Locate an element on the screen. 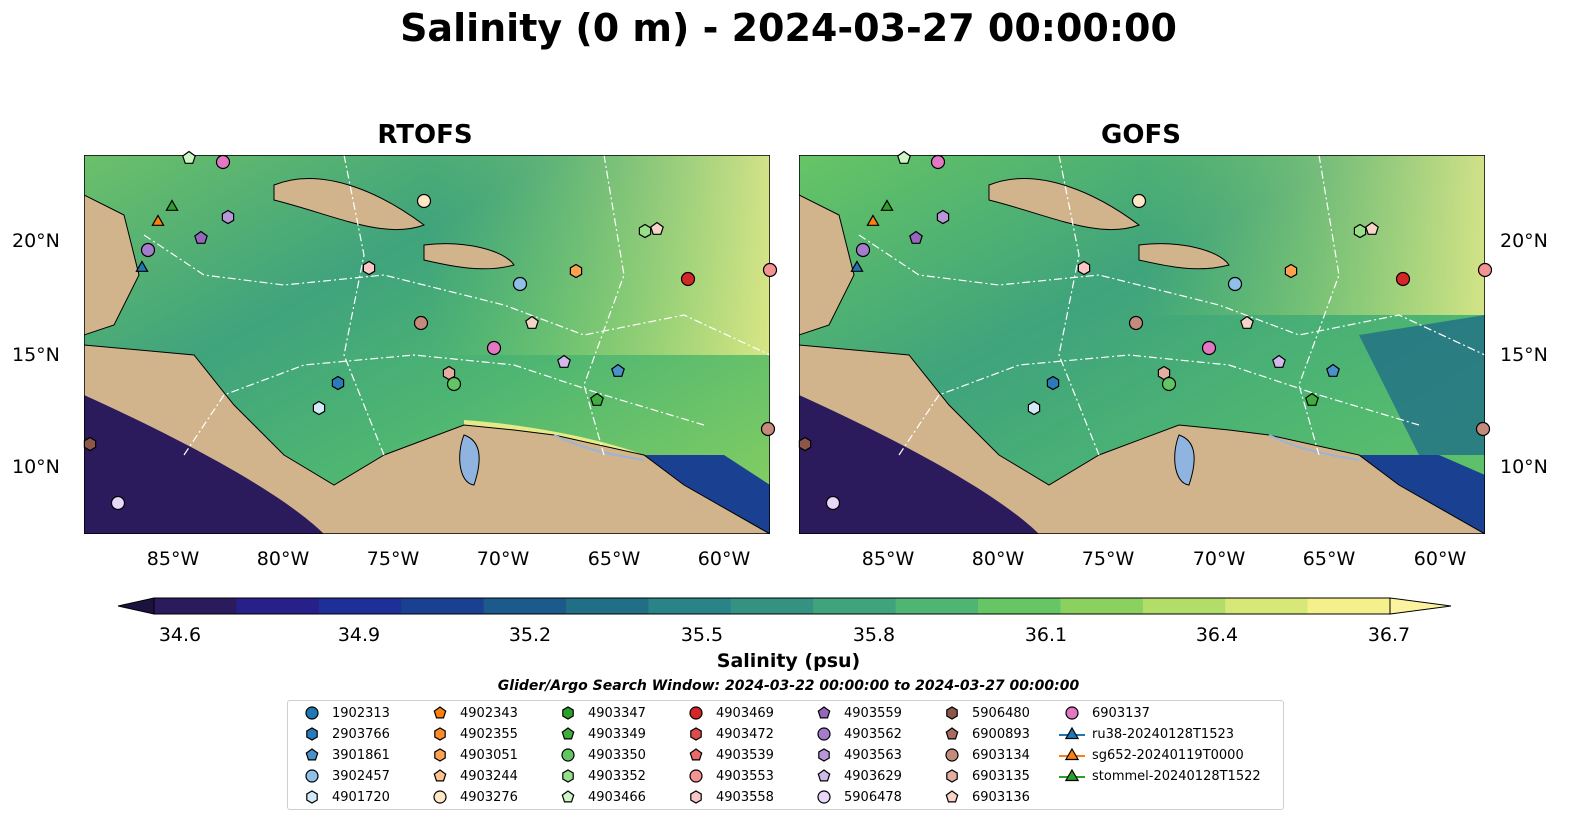 The width and height of the screenshot is (1577, 827). legend-item: 4902343 is located at coordinates (472, 713).